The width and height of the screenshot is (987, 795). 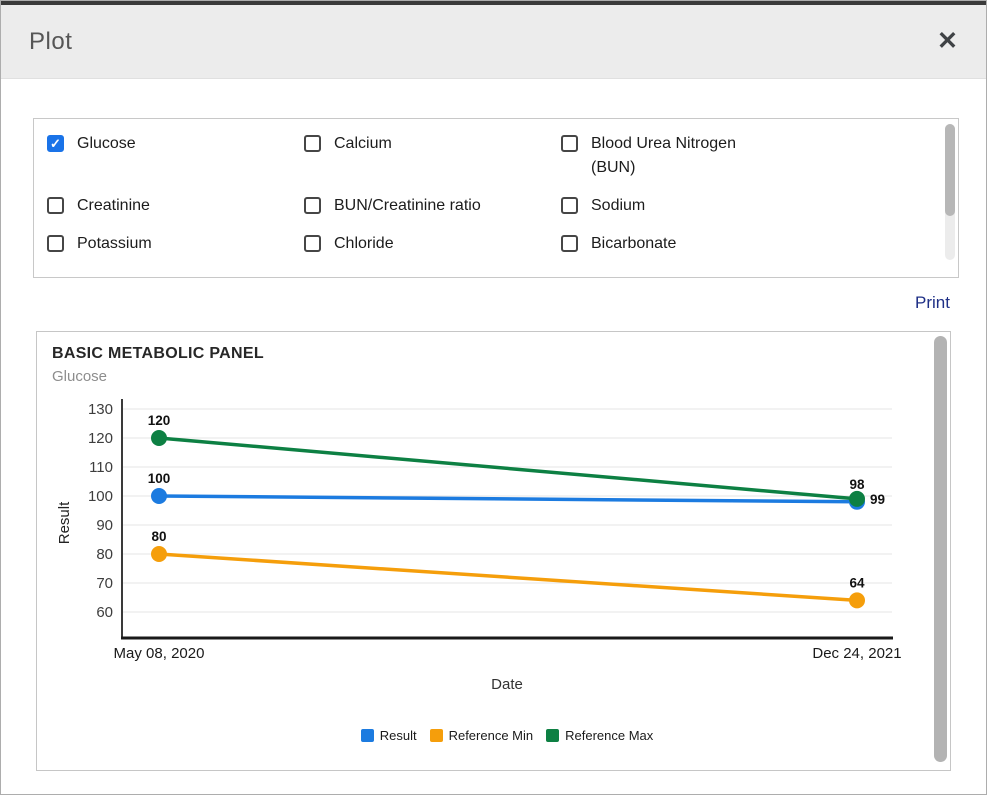 What do you see at coordinates (55, 243) in the screenshot?
I see `potassium-checkbox` at bounding box center [55, 243].